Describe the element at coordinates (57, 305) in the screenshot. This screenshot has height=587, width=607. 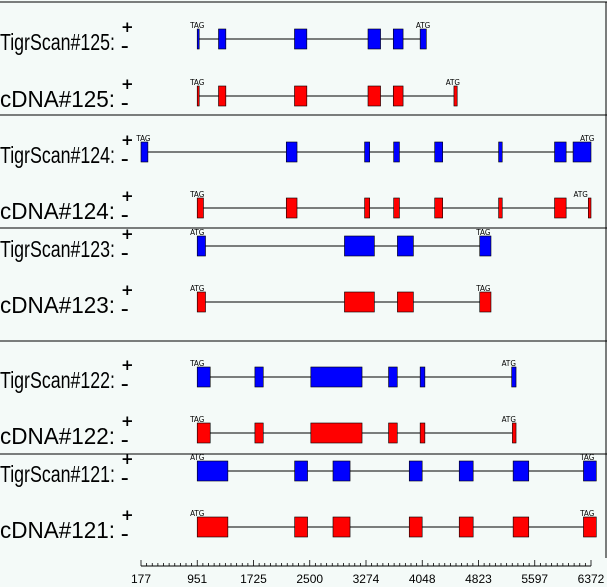
I see `track-label: cDNA#123:` at that location.